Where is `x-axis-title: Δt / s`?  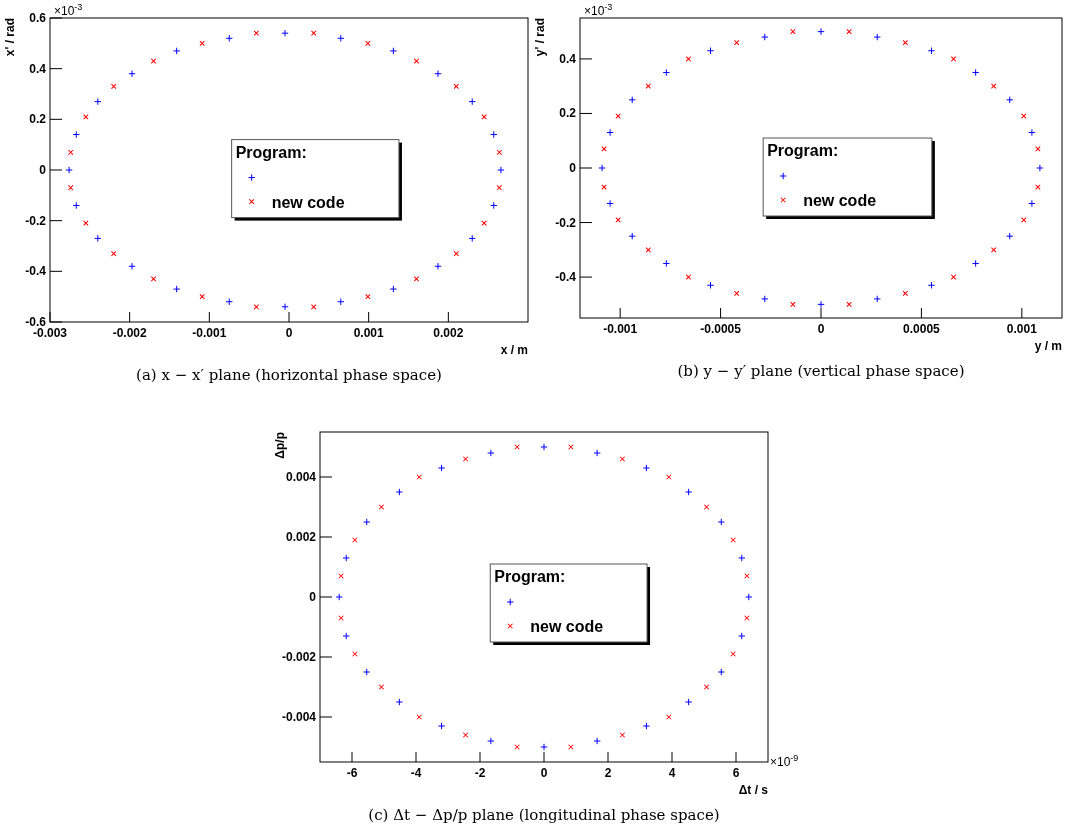
x-axis-title: Δt / s is located at coordinates (753, 790).